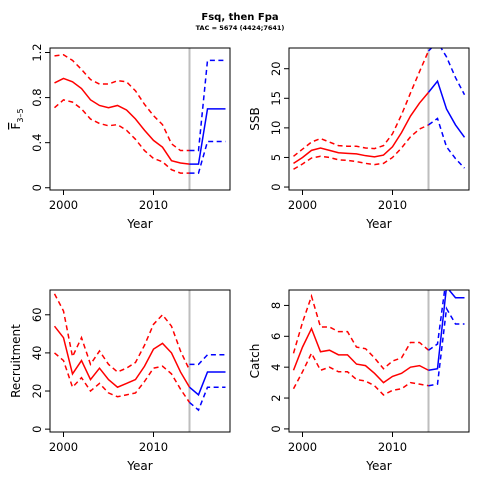 The width and height of the screenshot is (480, 480). I want to click on ssb-historic-median-line, so click(361, 128).